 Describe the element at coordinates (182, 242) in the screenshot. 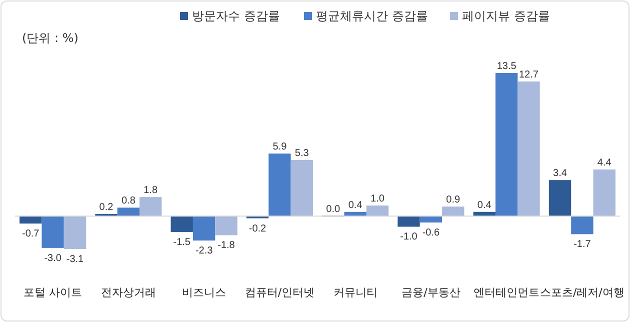

I see `data-label: -1.5` at that location.